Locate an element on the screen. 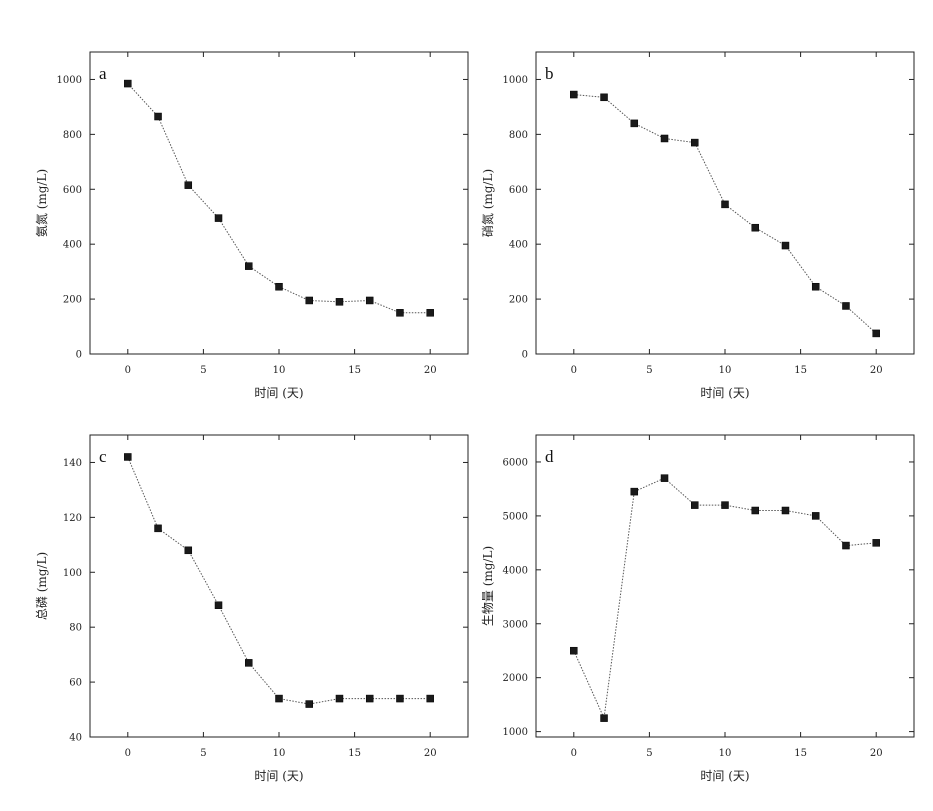 Image resolution: width=933 pixels, height=811 pixels. y-tick-label: 40 is located at coordinates (75, 738).